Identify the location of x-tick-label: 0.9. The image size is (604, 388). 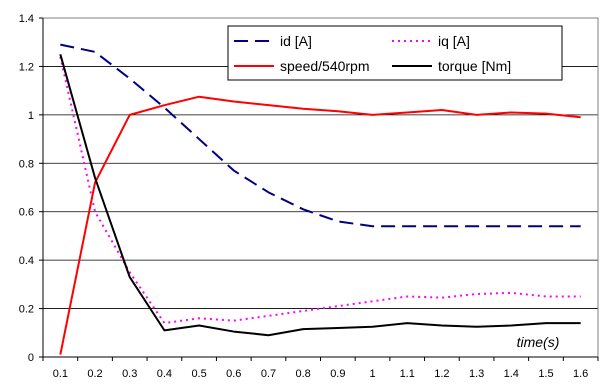
(337, 374).